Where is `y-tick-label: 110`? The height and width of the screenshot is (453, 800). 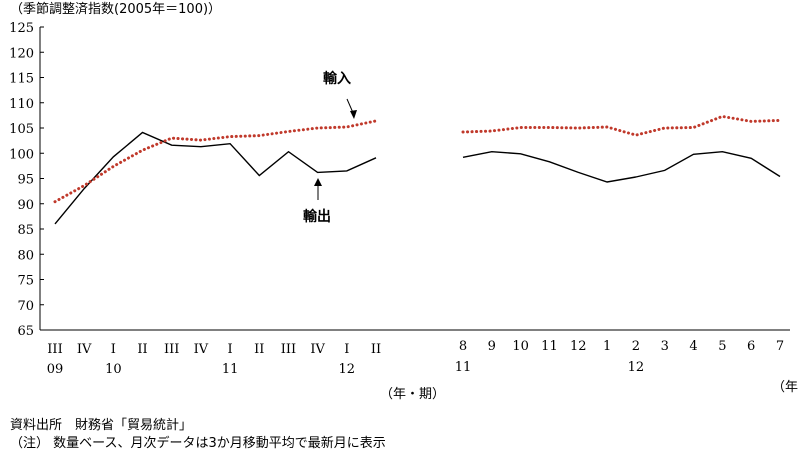
y-tick-label: 110 is located at coordinates (21, 104).